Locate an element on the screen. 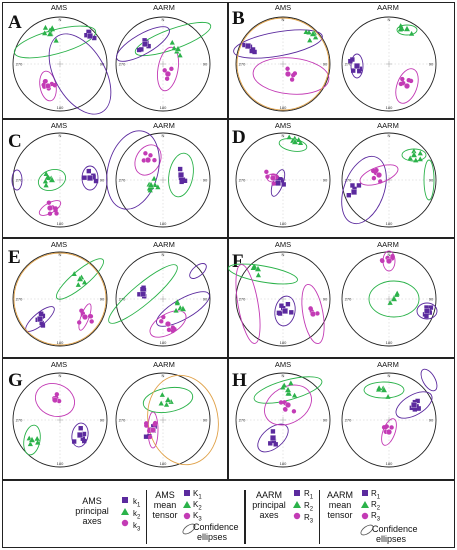  panel-G-aarm-title: AARM is located at coordinates (164, 364).